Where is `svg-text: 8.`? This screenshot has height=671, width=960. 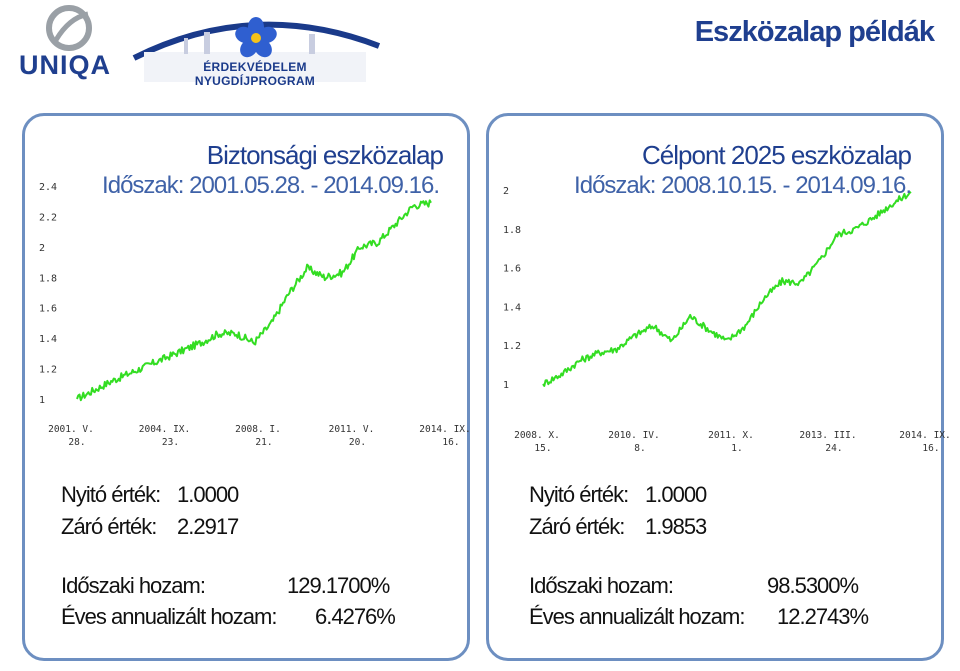
svg-text: 8. is located at coordinates (639, 448).